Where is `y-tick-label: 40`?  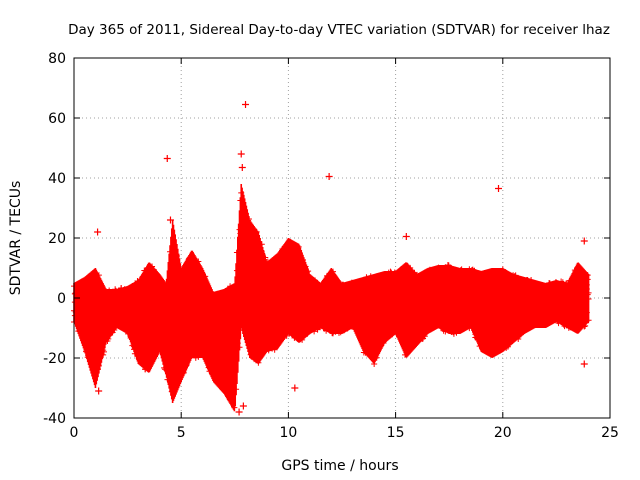 y-tick-label: 40 is located at coordinates (57, 179).